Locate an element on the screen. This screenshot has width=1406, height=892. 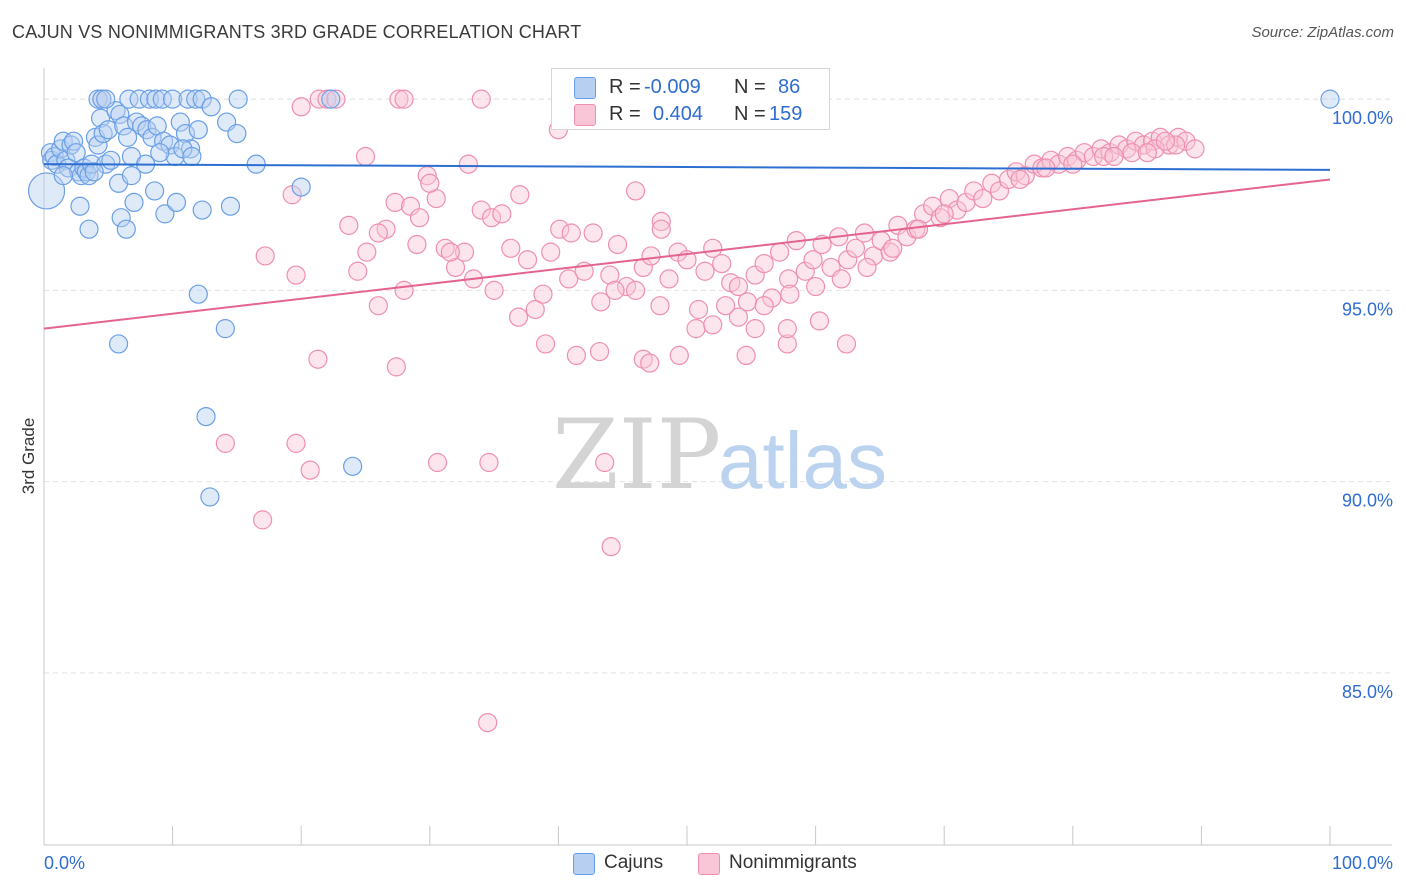
legend-r-label: R = is located at coordinates (625, 114).